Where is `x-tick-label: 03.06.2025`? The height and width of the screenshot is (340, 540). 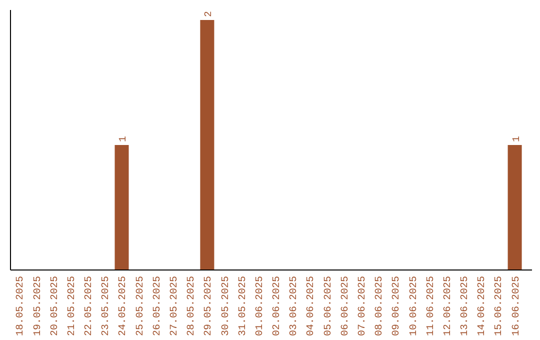 x-tick-label: 03.06.2025 is located at coordinates (294, 306).